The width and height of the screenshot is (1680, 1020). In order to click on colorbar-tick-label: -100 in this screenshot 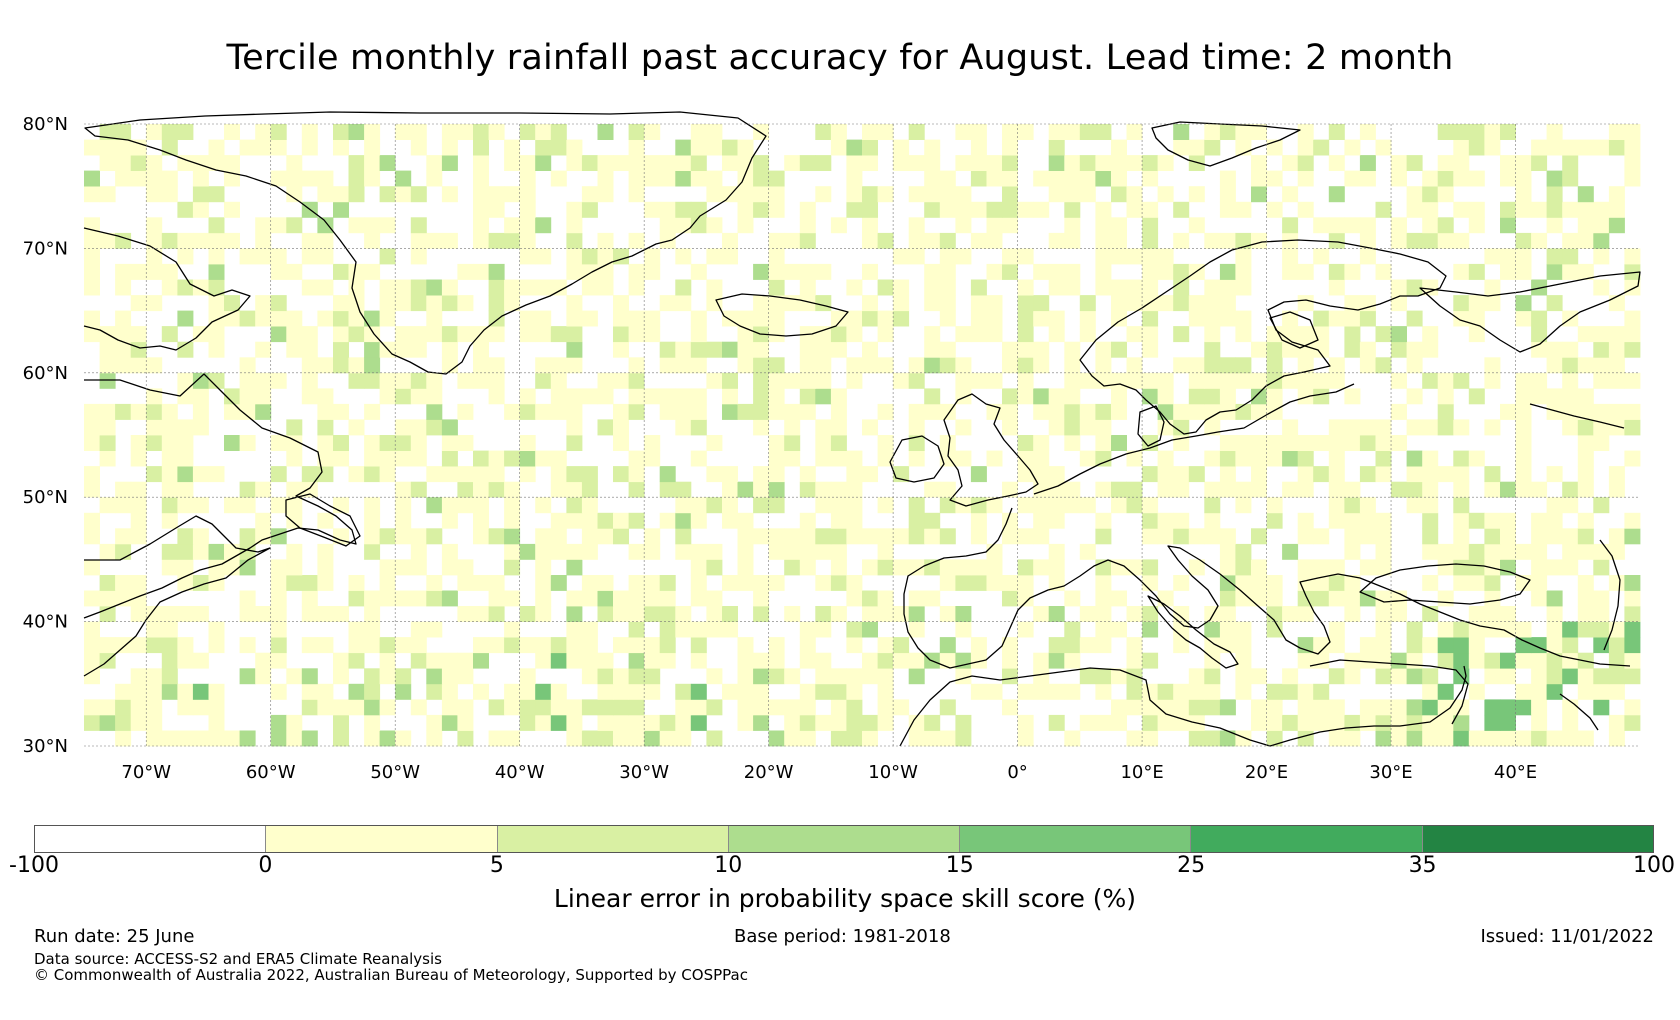, I will do `click(34, 865)`.